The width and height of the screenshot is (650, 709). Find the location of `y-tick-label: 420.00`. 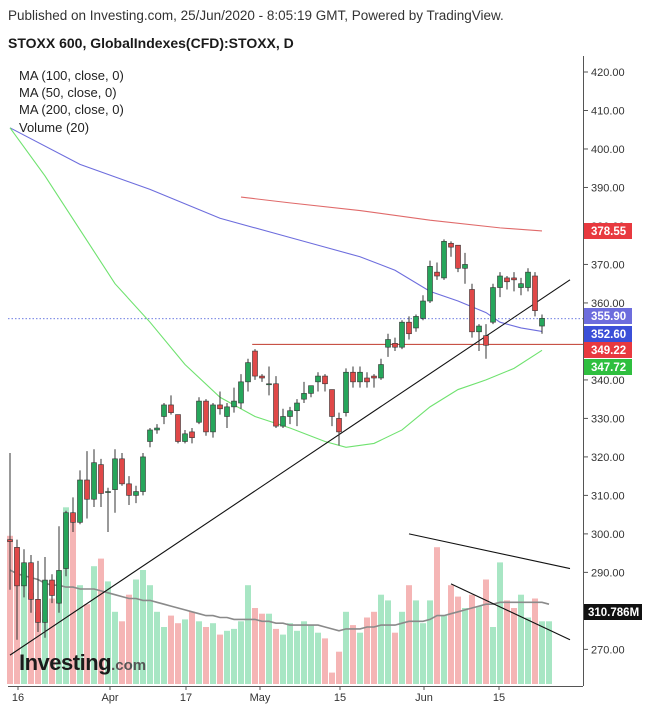

y-tick-label: 420.00 is located at coordinates (608, 73).